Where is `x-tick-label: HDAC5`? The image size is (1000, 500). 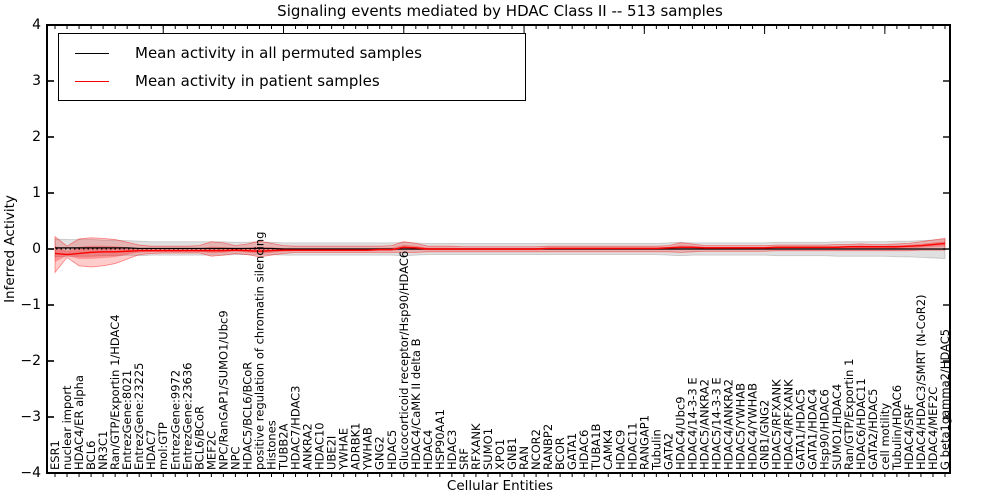
x-tick-label: HDAC5 is located at coordinates (392, 450).